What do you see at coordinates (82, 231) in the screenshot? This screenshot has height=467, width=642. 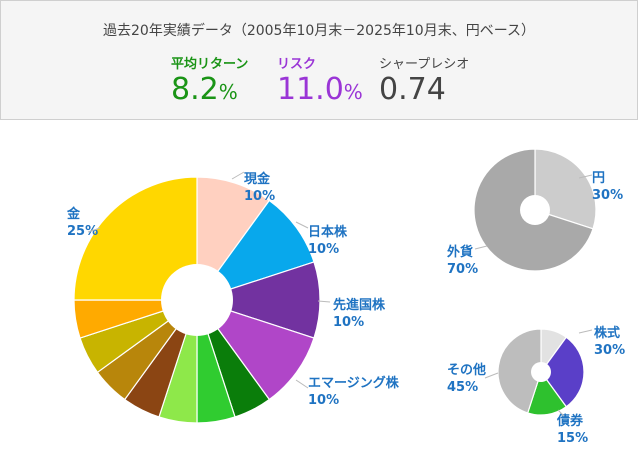 I see `slice-percent-0-11: 25%` at bounding box center [82, 231].